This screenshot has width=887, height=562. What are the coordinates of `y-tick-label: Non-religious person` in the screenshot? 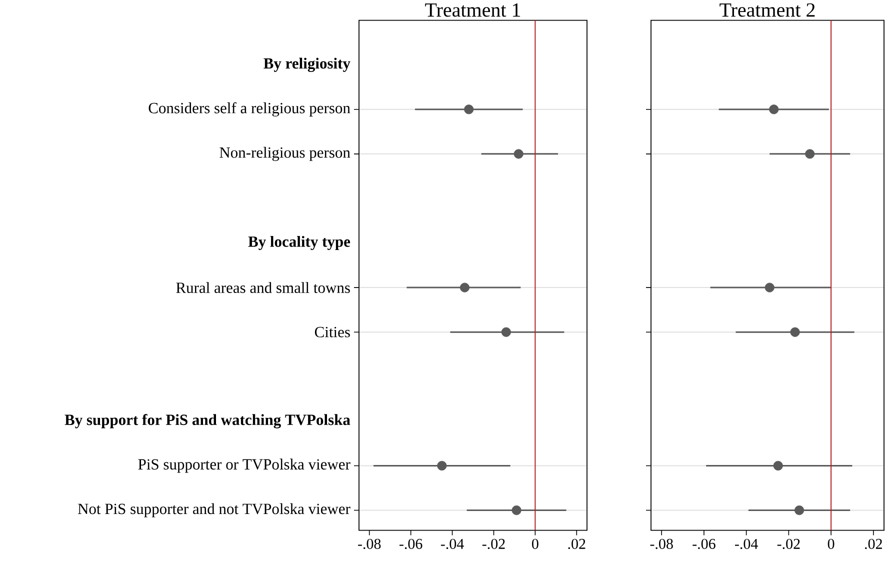 It's located at (285, 153).